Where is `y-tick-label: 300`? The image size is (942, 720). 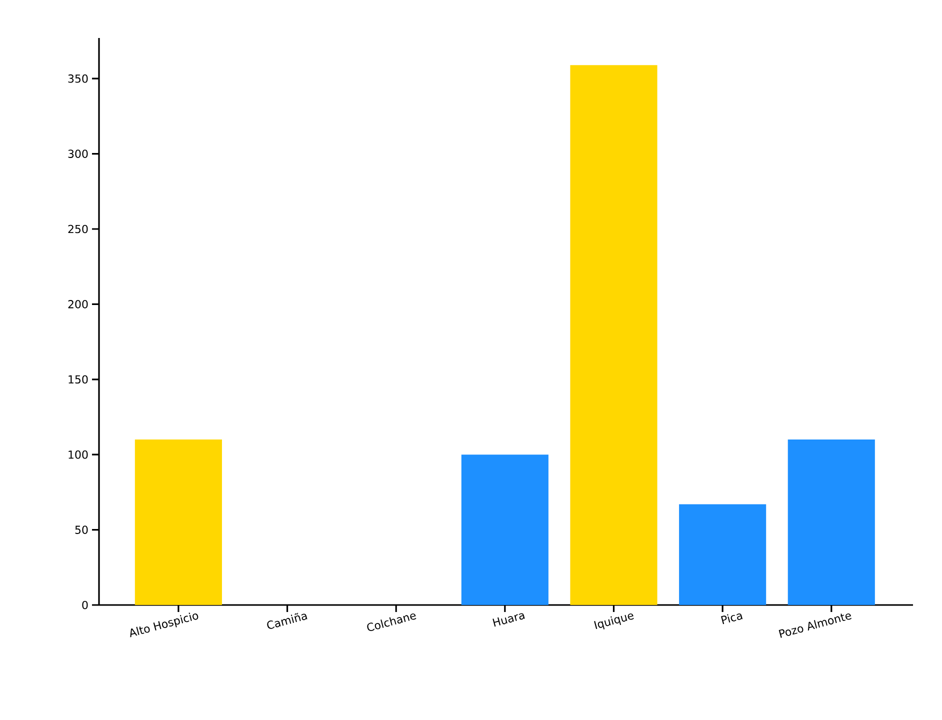
y-tick-label: 300 is located at coordinates (78, 154).